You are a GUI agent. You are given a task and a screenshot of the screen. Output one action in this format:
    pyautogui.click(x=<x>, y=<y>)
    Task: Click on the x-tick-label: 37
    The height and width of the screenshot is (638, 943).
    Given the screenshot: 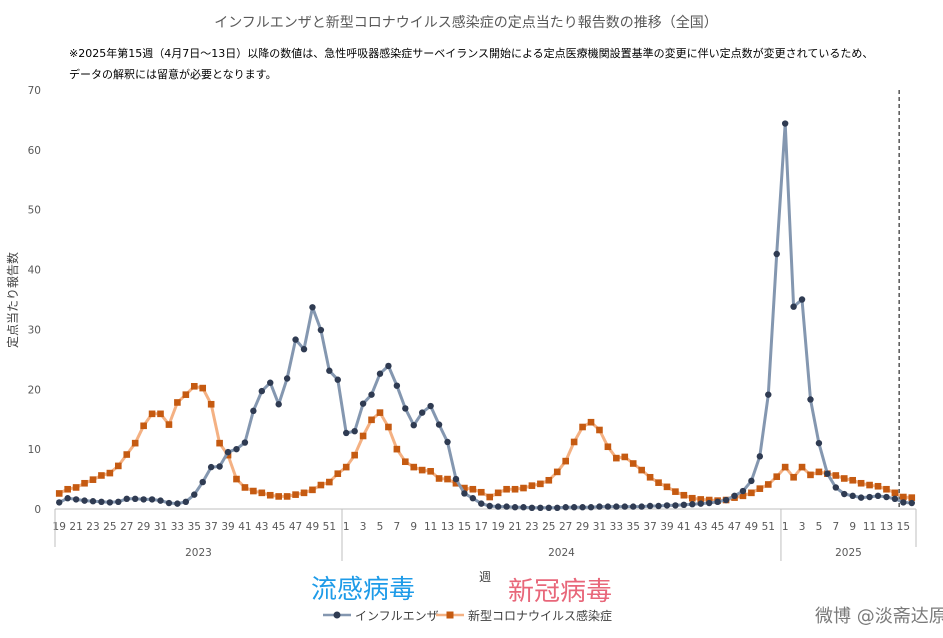 What is the action you would take?
    pyautogui.click(x=649, y=527)
    